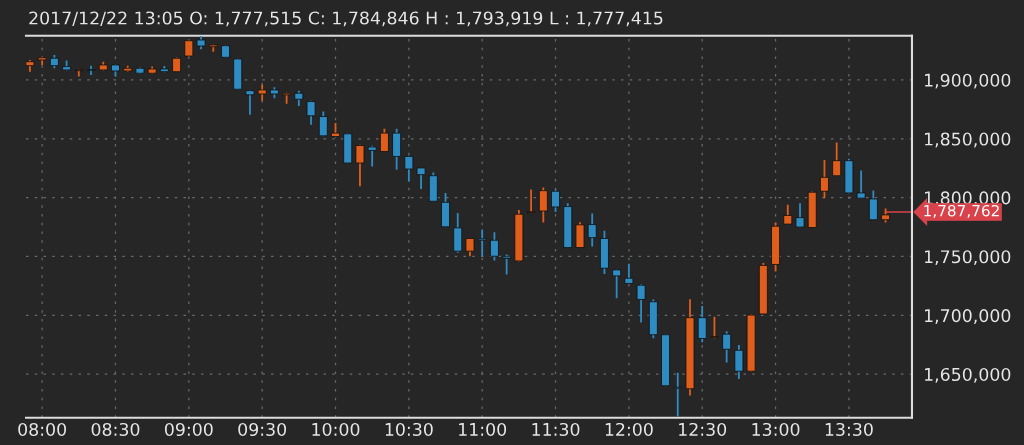 The width and height of the screenshot is (1024, 445). I want to click on y-tick-label: 1,850,000, so click(967, 140).